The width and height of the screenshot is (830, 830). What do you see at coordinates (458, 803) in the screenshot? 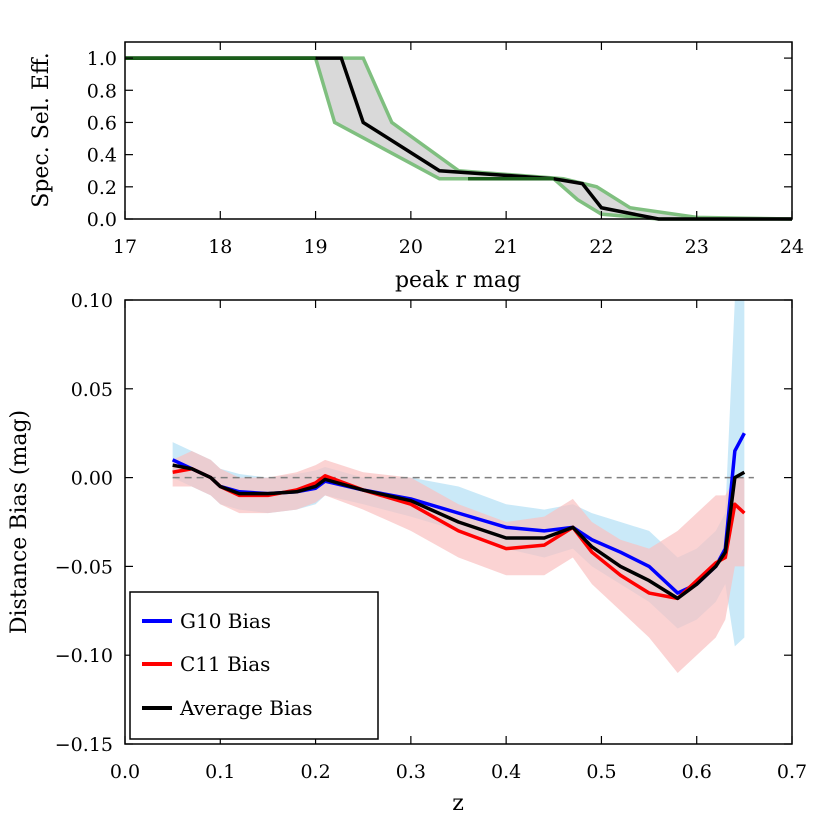
I see `bottom-x-axis-label: z` at bounding box center [458, 803].